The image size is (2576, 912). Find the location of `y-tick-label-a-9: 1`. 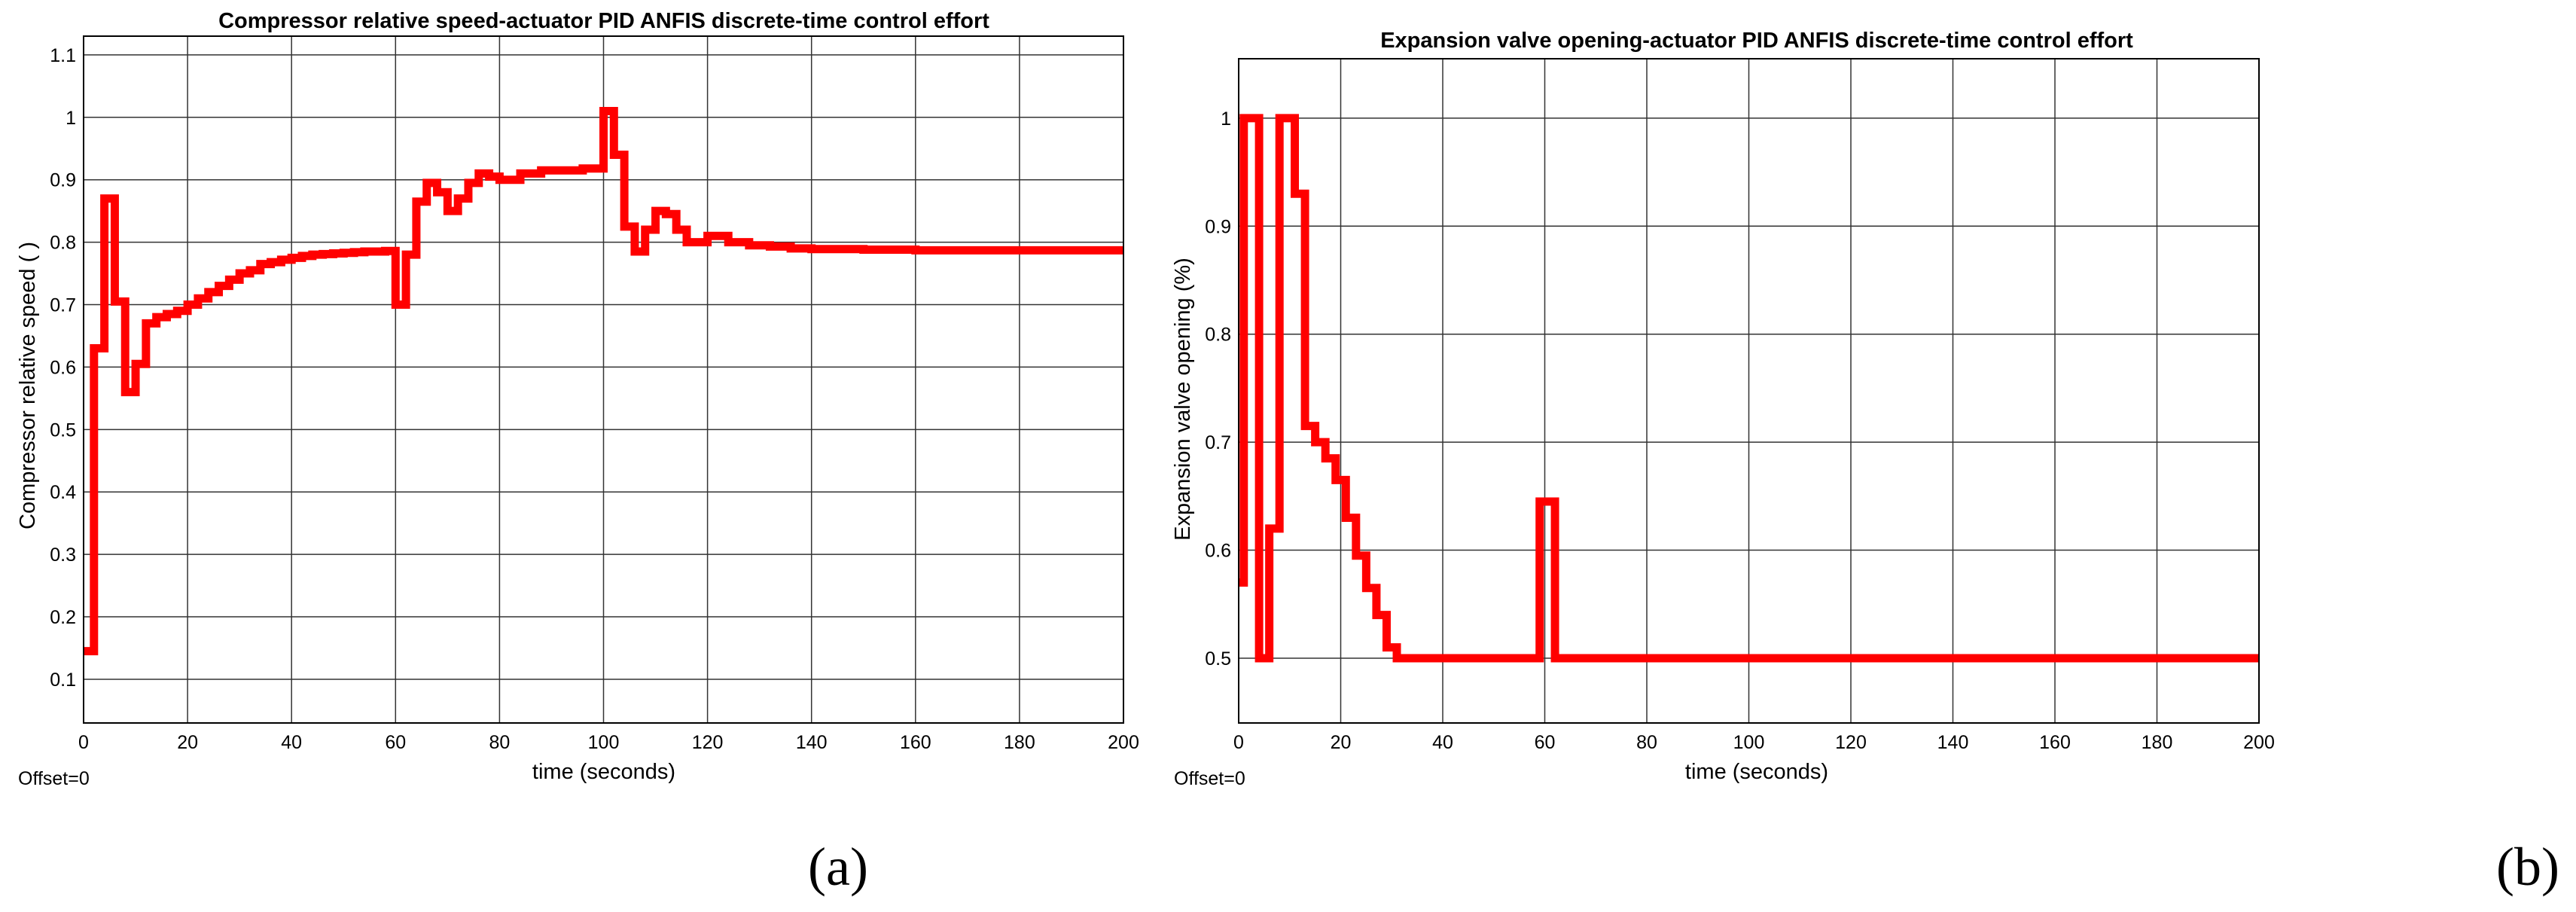

y-tick-label-a-9: 1 is located at coordinates (71, 118).